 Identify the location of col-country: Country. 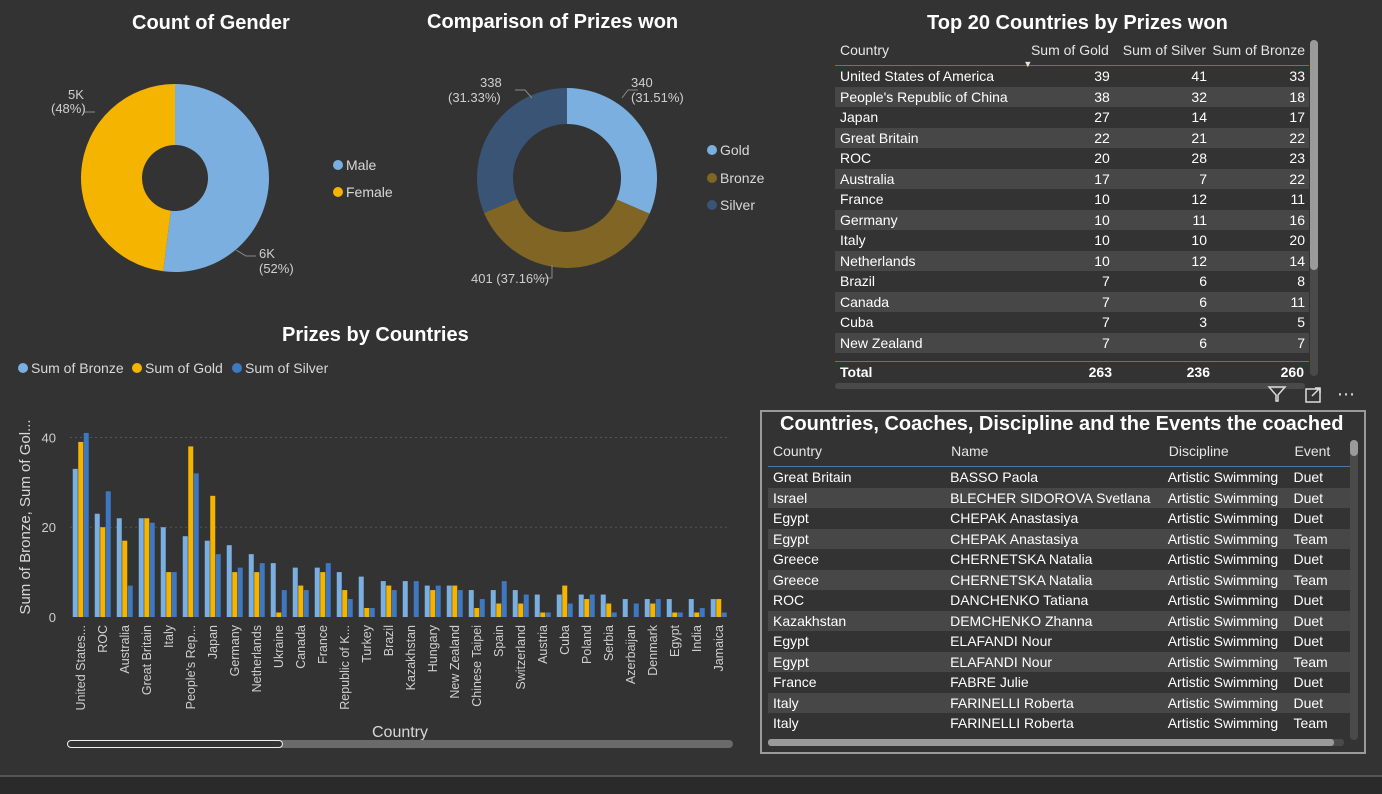
(865, 50).